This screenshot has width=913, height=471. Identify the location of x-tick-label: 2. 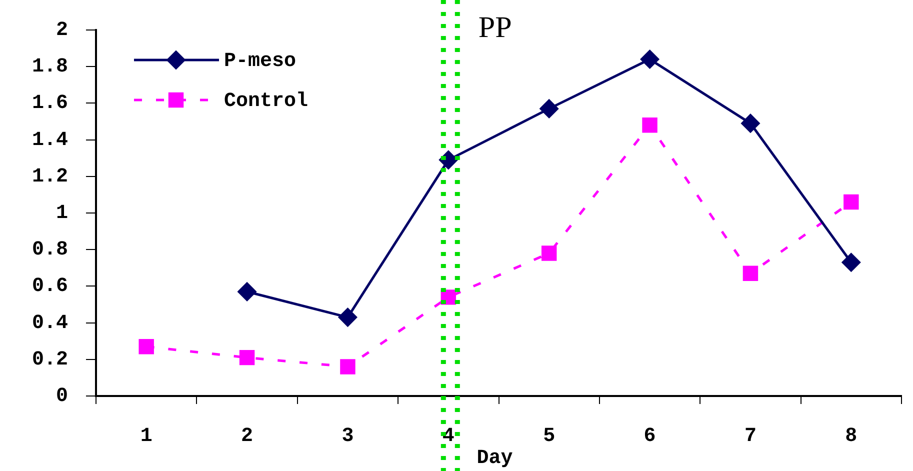
(247, 436).